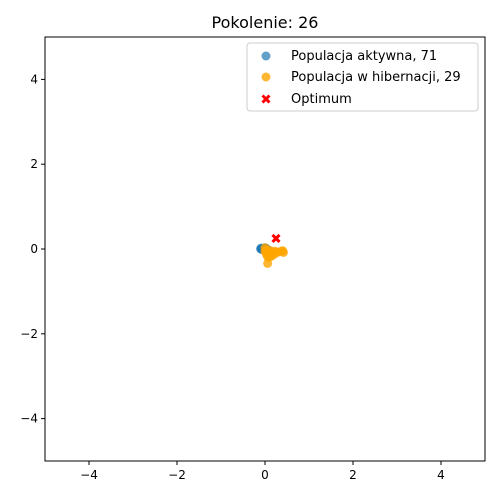 The width and height of the screenshot is (500, 500). What do you see at coordinates (34, 249) in the screenshot?
I see `y-tick-label: 0` at bounding box center [34, 249].